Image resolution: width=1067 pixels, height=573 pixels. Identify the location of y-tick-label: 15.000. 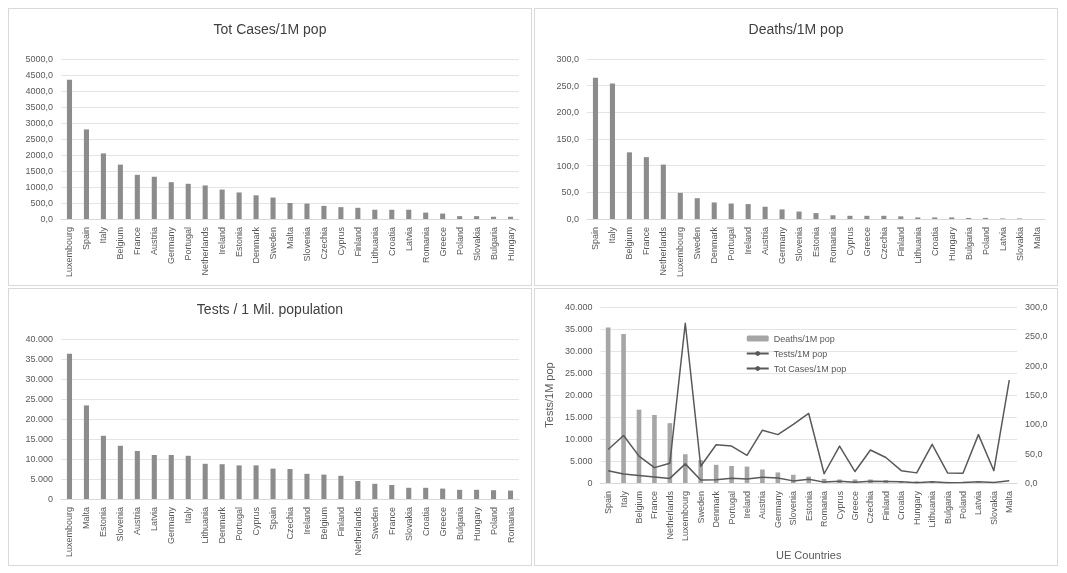
(578, 417).